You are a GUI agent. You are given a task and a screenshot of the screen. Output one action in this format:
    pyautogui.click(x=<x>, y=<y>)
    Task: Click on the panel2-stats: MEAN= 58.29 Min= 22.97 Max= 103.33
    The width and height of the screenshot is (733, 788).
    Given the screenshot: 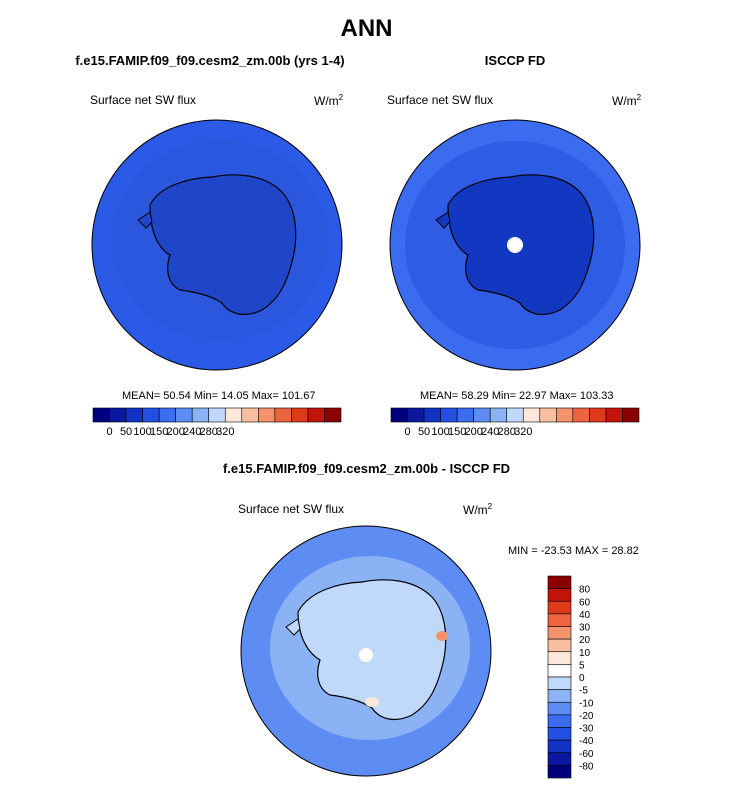 What is the action you would take?
    pyautogui.click(x=517, y=396)
    